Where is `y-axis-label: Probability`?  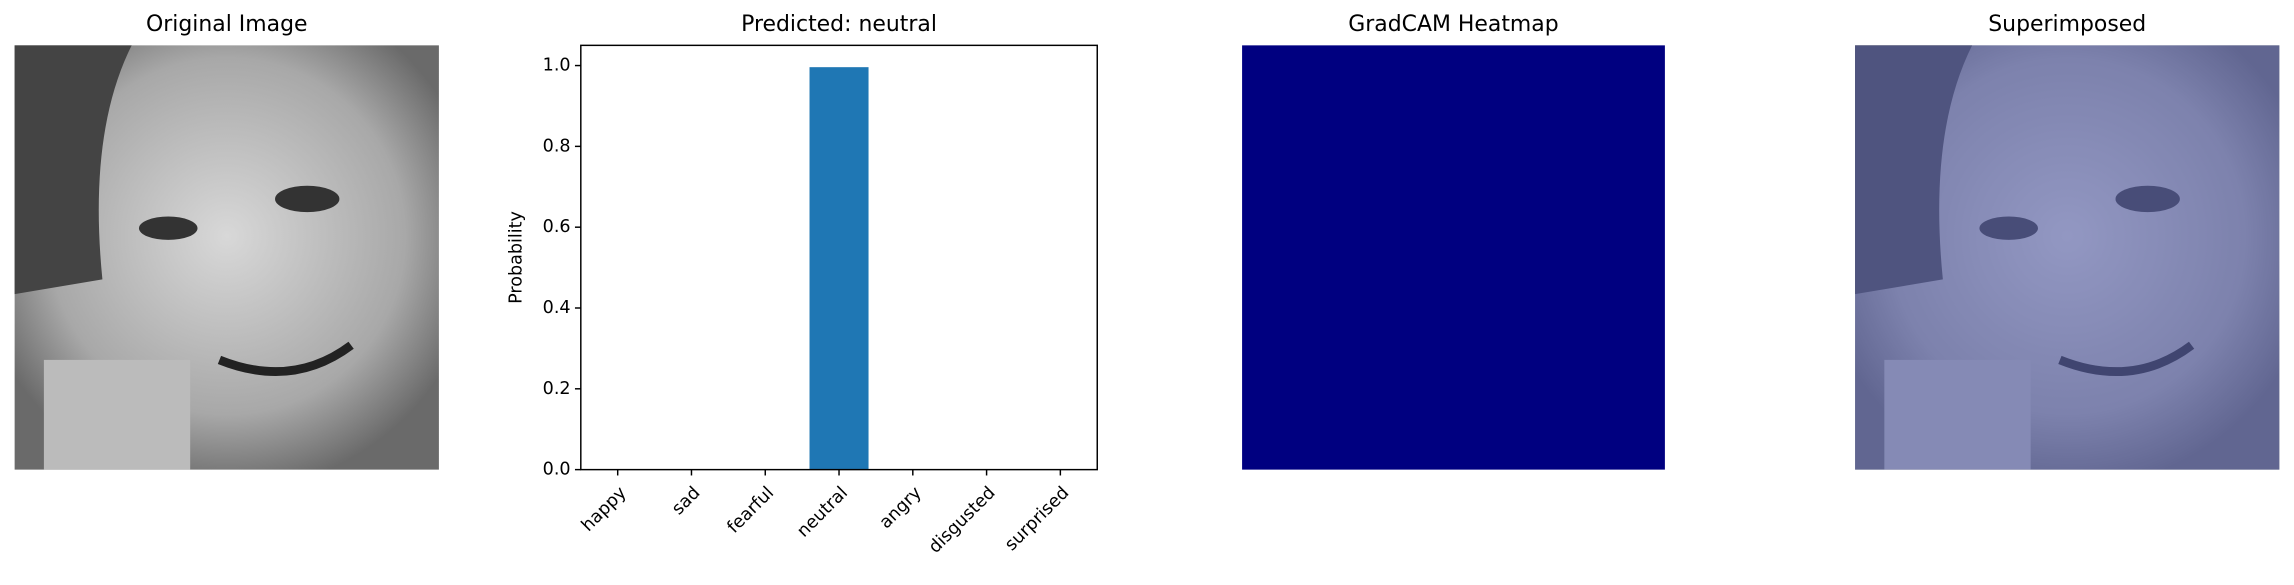 y-axis-label: Probability is located at coordinates (516, 257).